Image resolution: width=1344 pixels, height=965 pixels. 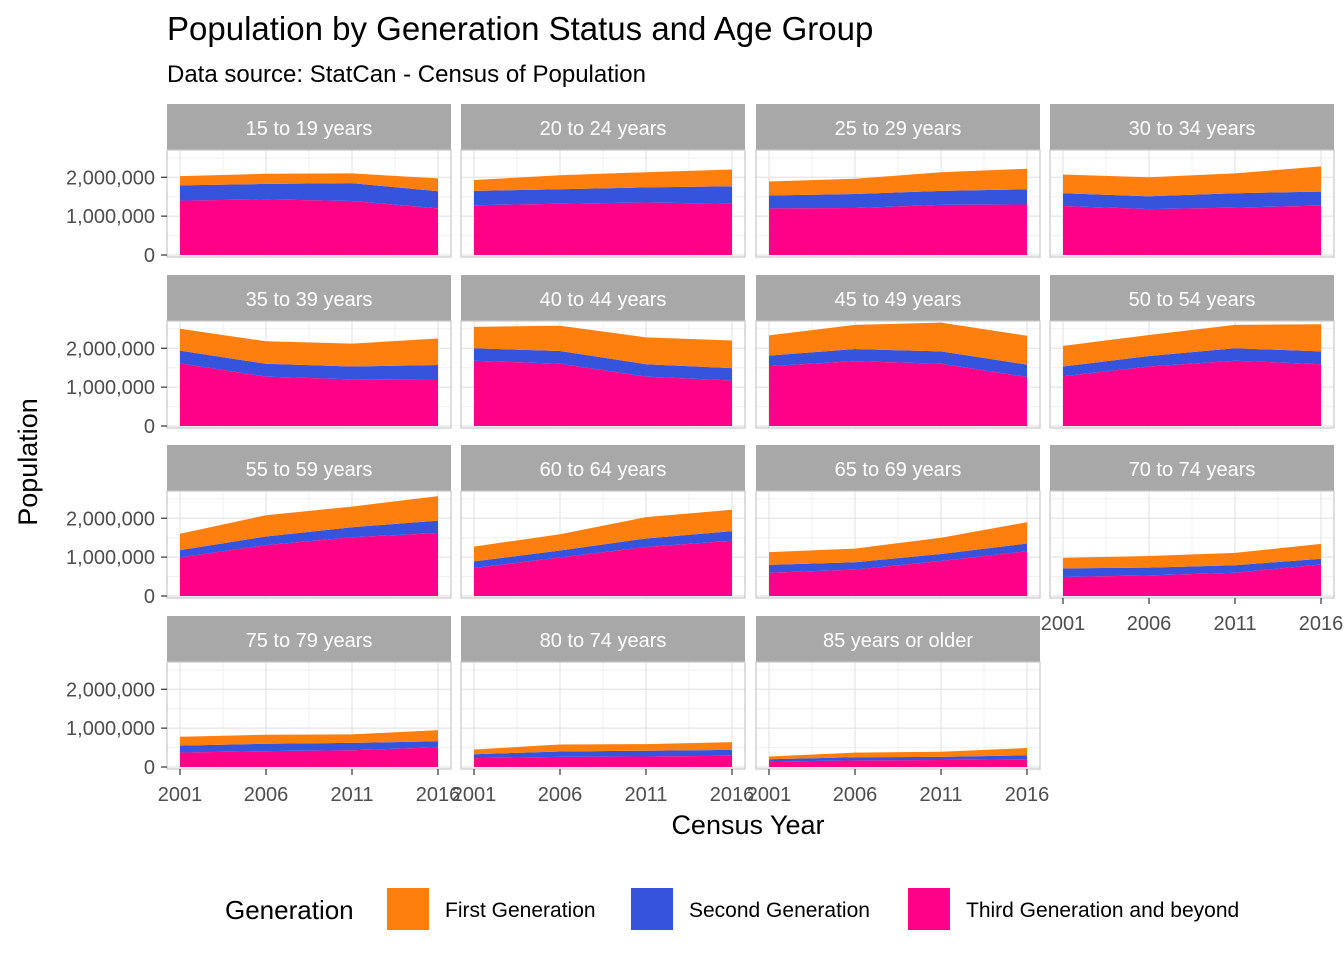 I want to click on facet-panel: 45 to 49 years, so click(x=898, y=352).